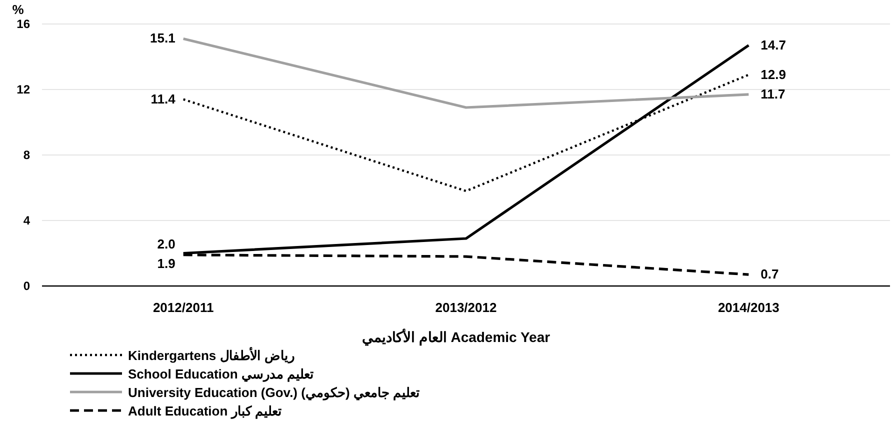  Describe the element at coordinates (23, 24) in the screenshot. I see `y-tick-label: 16` at that location.